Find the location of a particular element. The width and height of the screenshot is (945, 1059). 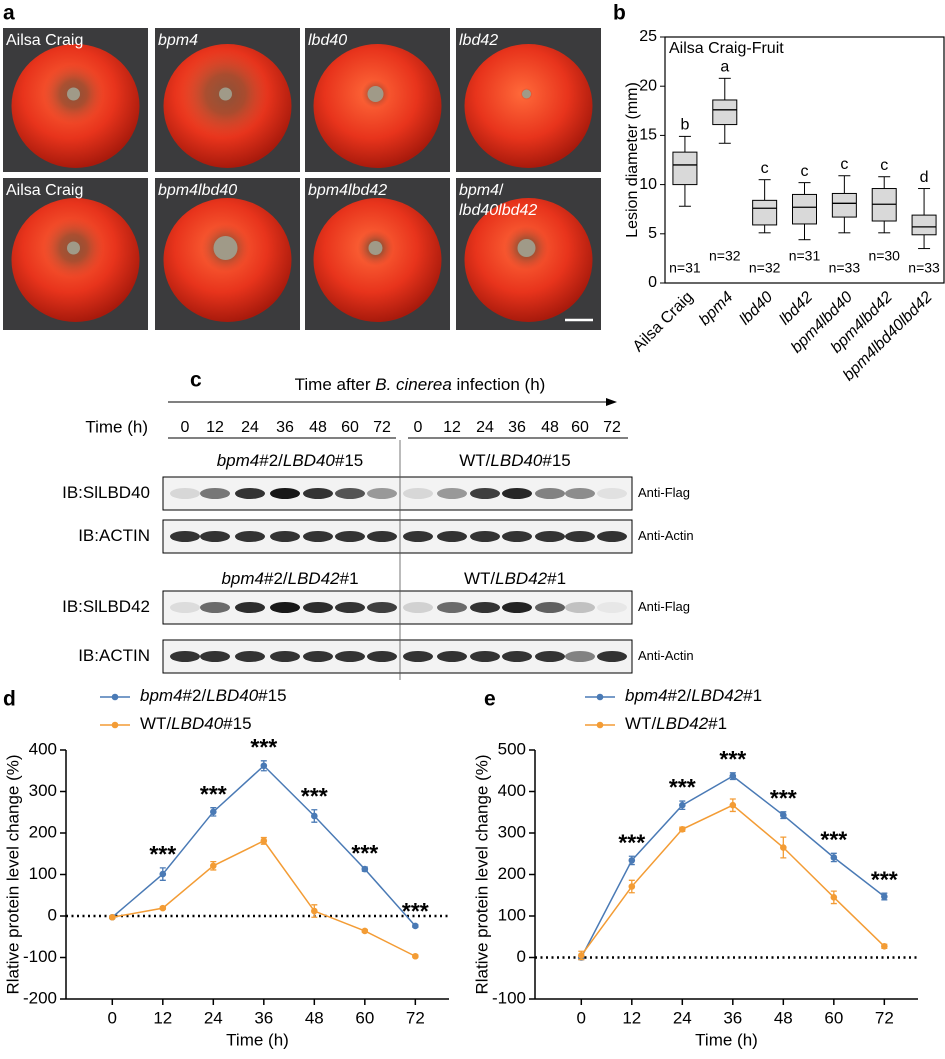

n-label: n=30 is located at coordinates (884, 256).